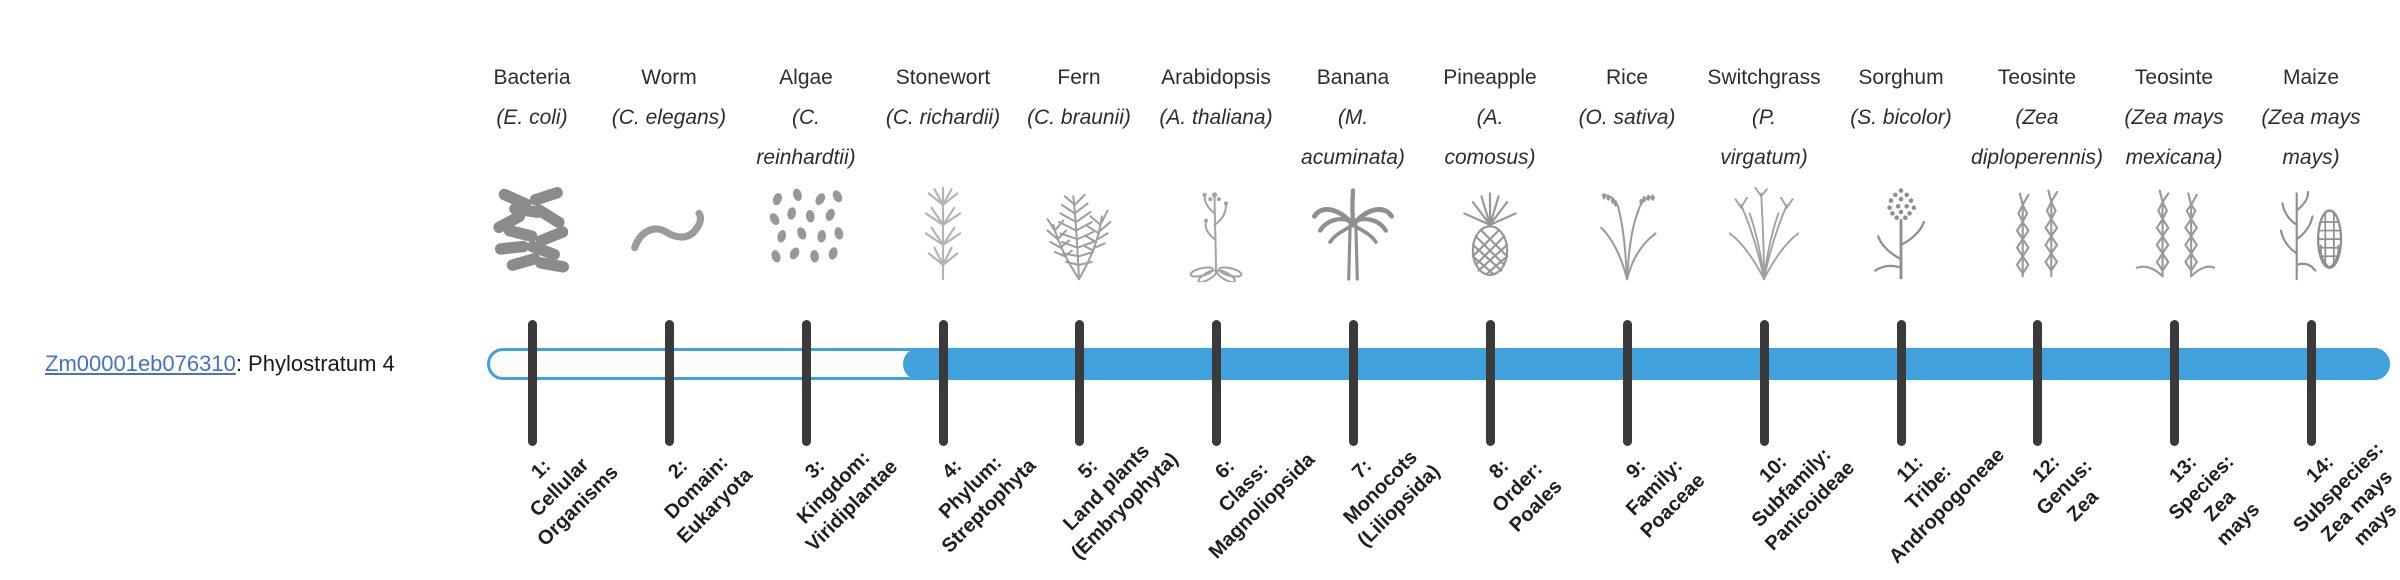 The width and height of the screenshot is (2400, 580). I want to click on organism-common-name: Stonewort, so click(943, 77).